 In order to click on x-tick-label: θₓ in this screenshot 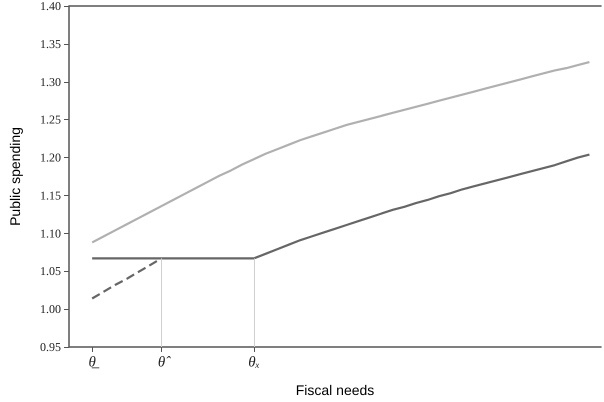, I will do `click(254, 362)`.